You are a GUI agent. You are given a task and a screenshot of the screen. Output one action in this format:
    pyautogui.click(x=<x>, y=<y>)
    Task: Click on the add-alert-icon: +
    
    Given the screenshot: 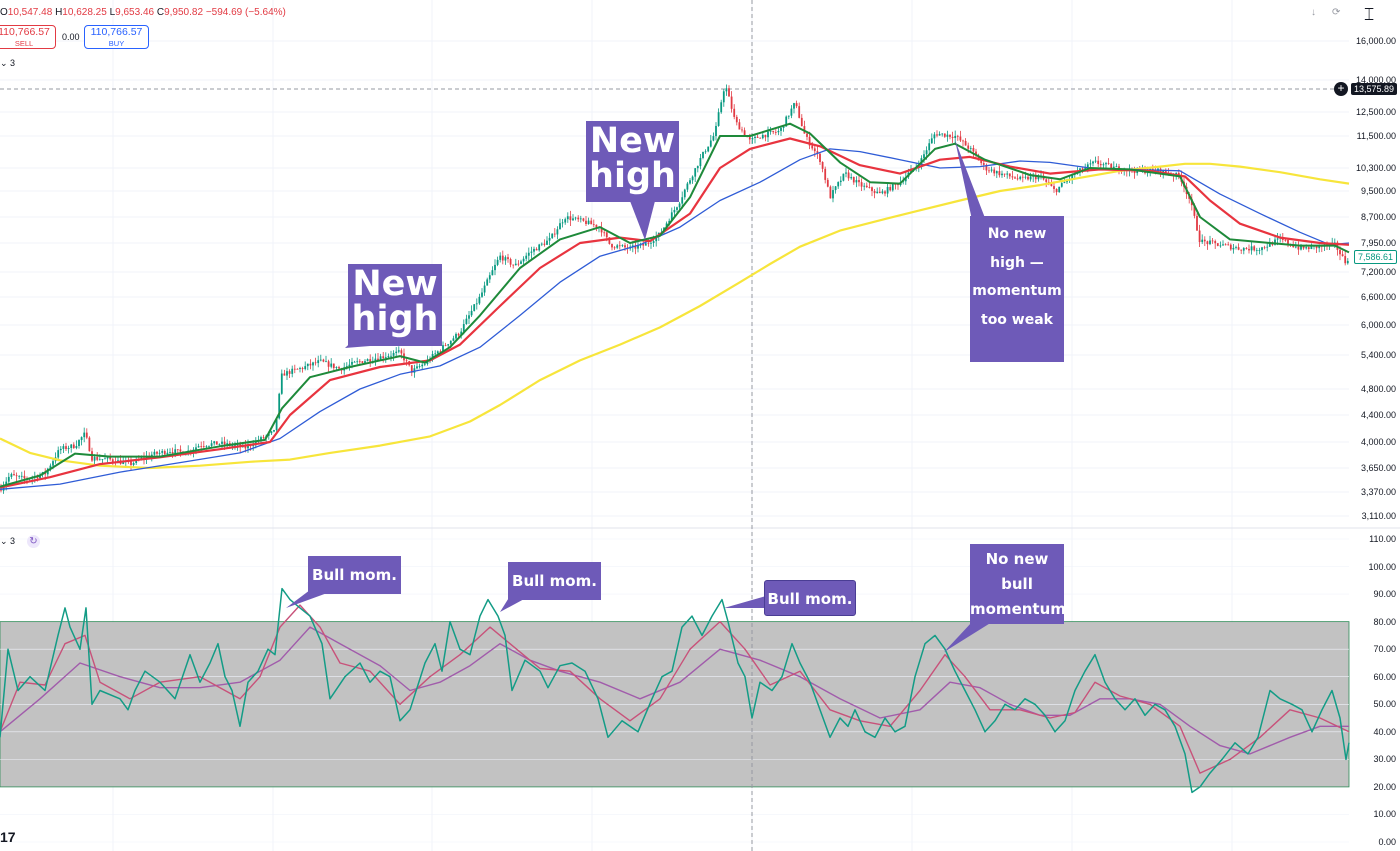 What is the action you would take?
    pyautogui.click(x=1341, y=89)
    